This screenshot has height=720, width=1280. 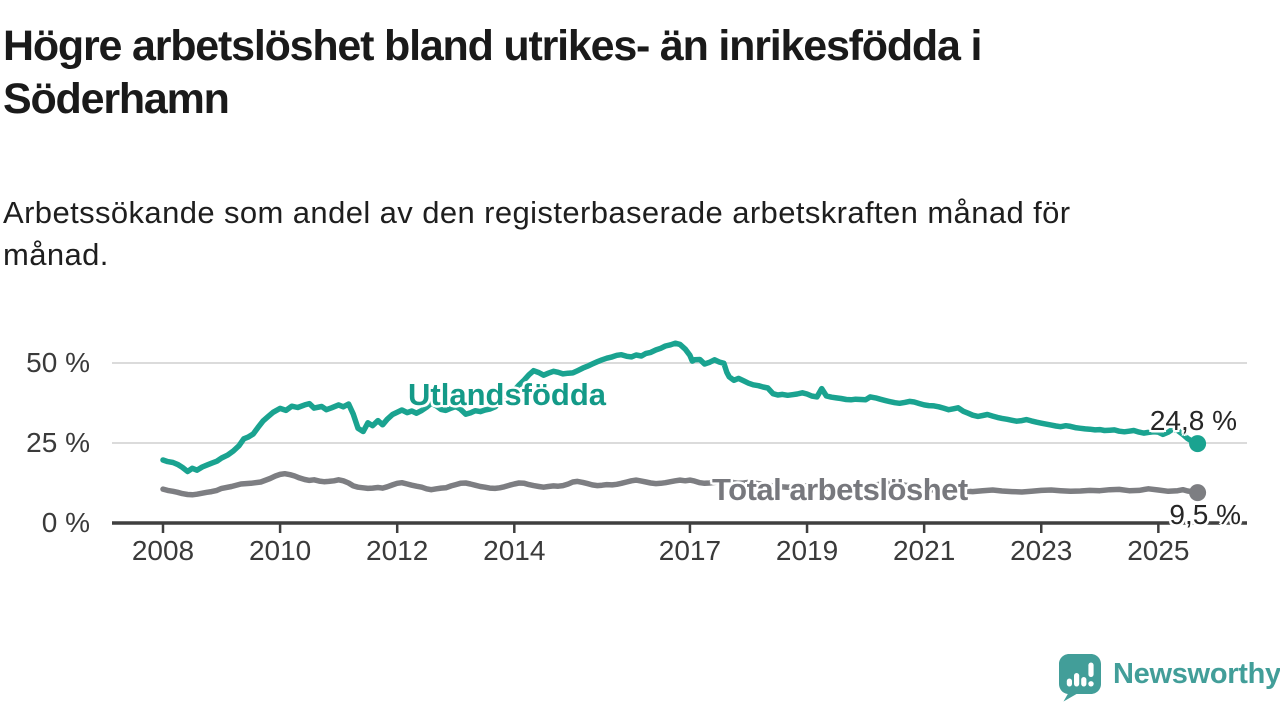 What do you see at coordinates (280, 550) in the screenshot?
I see `x-axis-label-2010: 2010` at bounding box center [280, 550].